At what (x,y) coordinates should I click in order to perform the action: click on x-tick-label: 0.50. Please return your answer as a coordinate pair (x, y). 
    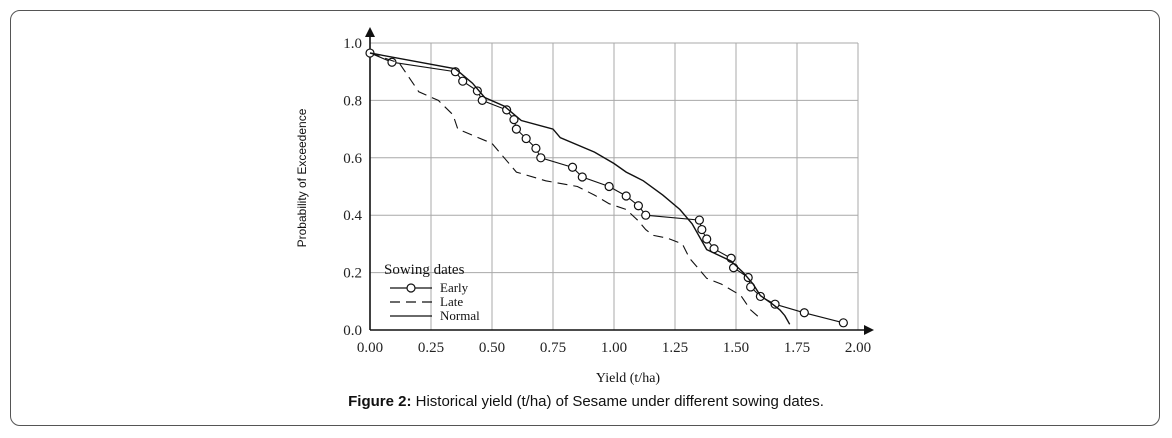
    Looking at the image, I should click on (492, 348).